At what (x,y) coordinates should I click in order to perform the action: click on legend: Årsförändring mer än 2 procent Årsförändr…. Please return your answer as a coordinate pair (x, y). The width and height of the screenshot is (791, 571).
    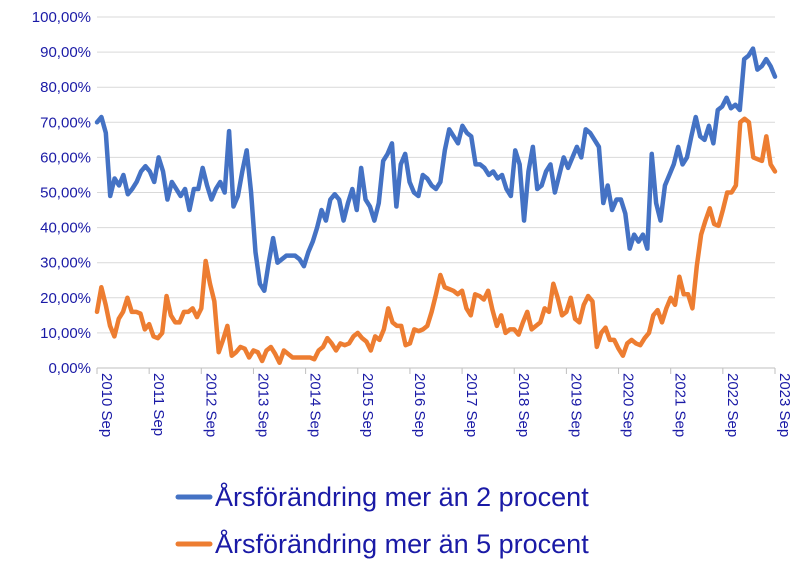
    Looking at the image, I should click on (382, 520).